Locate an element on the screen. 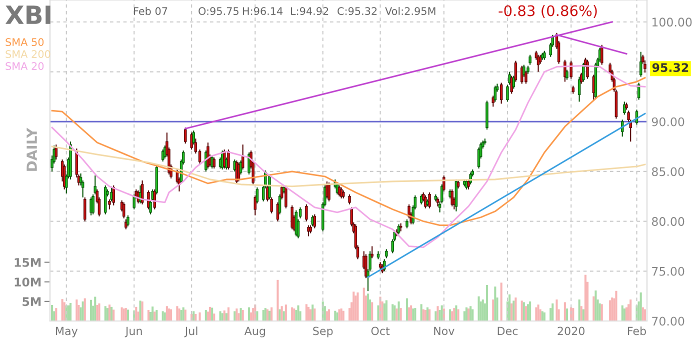 This screenshot has width=694, height=347. x-tick-label: Jul is located at coordinates (191, 332).